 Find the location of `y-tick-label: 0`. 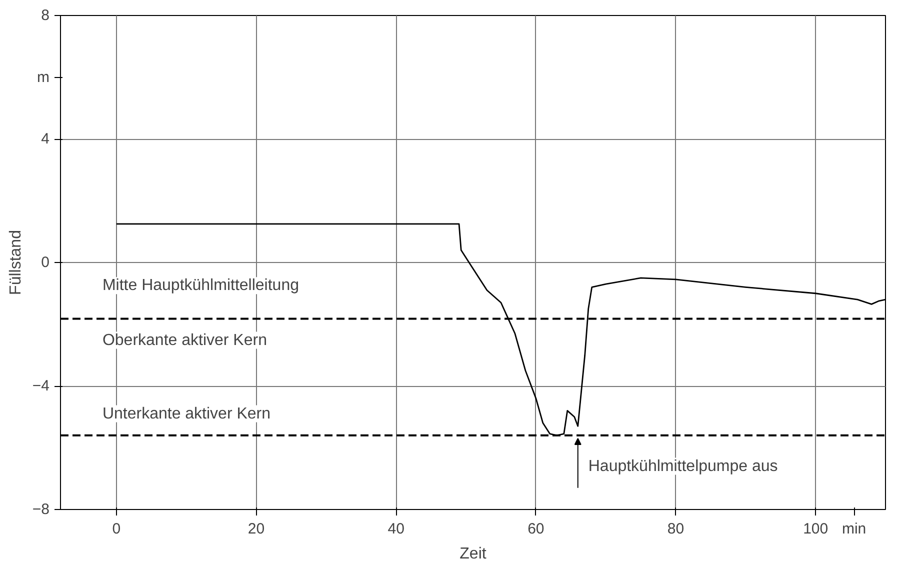

y-tick-label: 0 is located at coordinates (45, 262).